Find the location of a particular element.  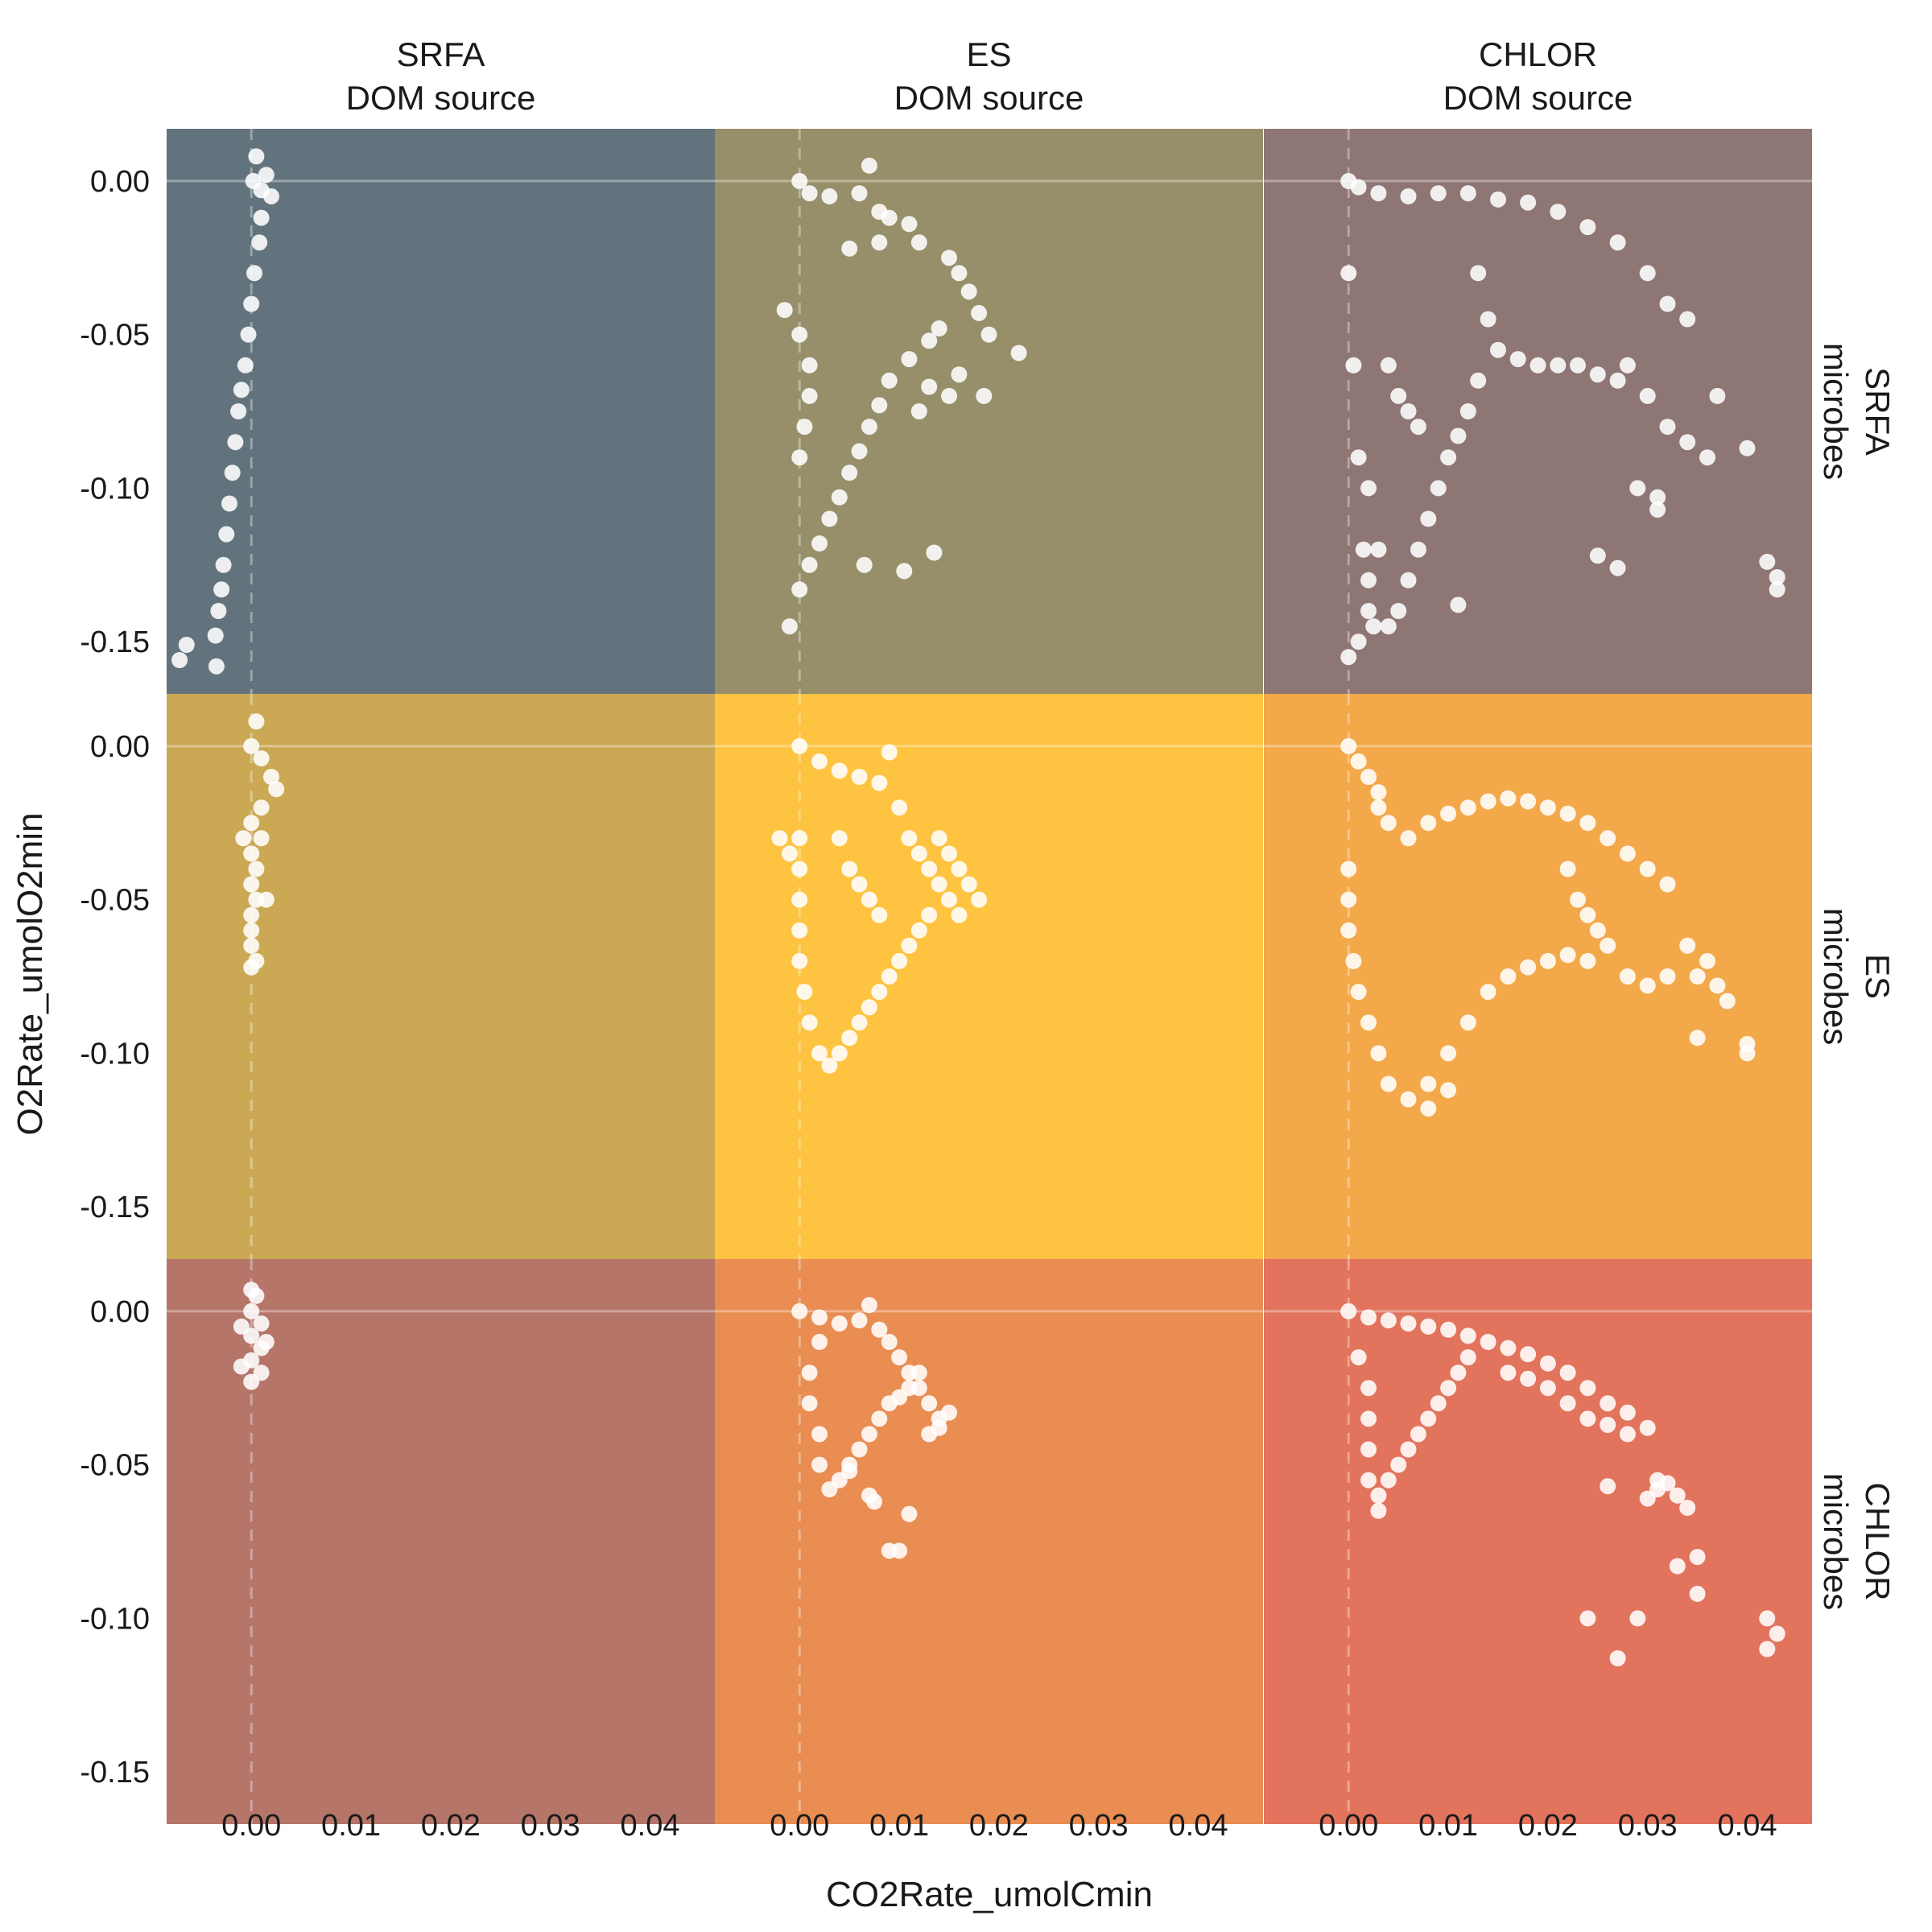

x-tick-label: 0.04 is located at coordinates (1198, 1826).